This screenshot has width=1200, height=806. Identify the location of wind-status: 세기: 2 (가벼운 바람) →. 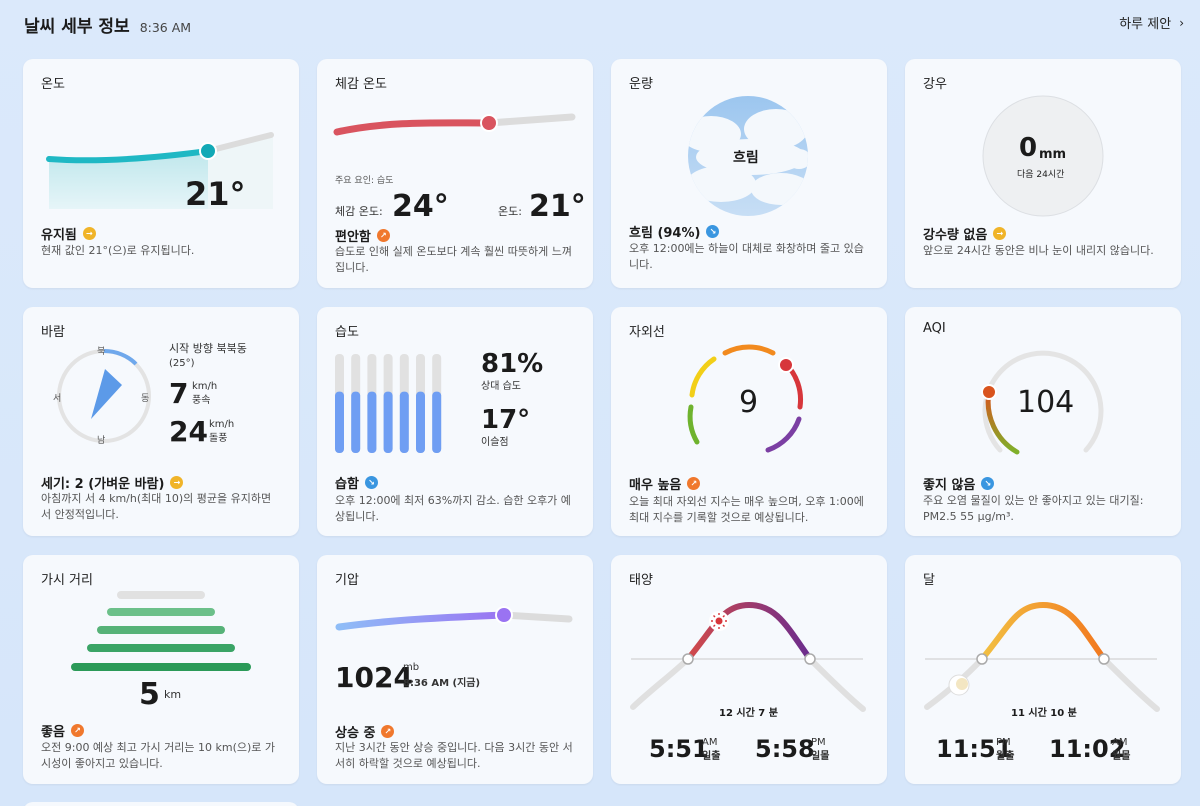
(112, 482).